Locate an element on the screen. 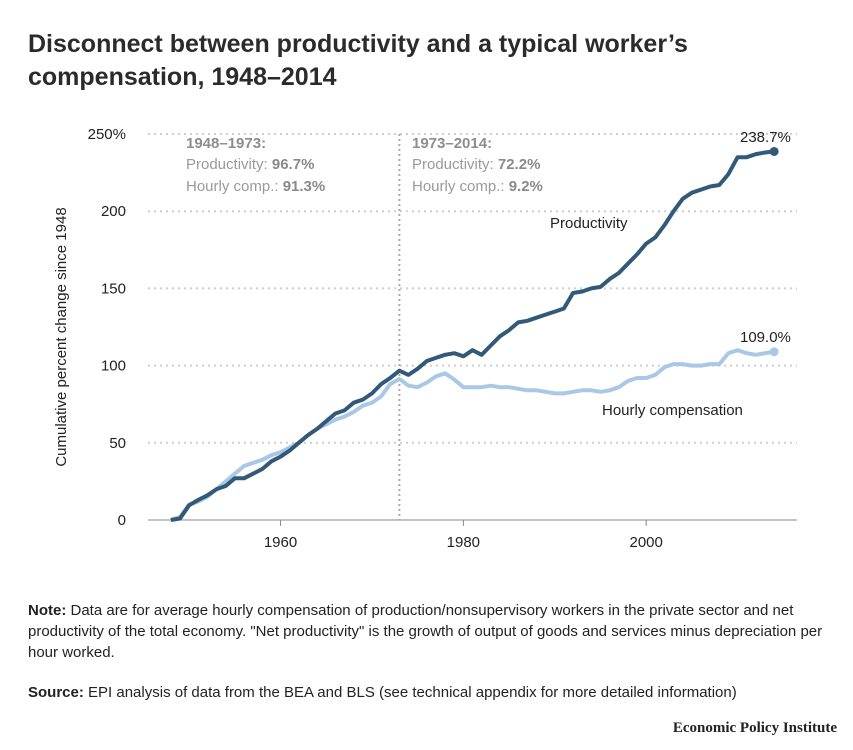  annotation-value: 9.2% is located at coordinates (526, 186).